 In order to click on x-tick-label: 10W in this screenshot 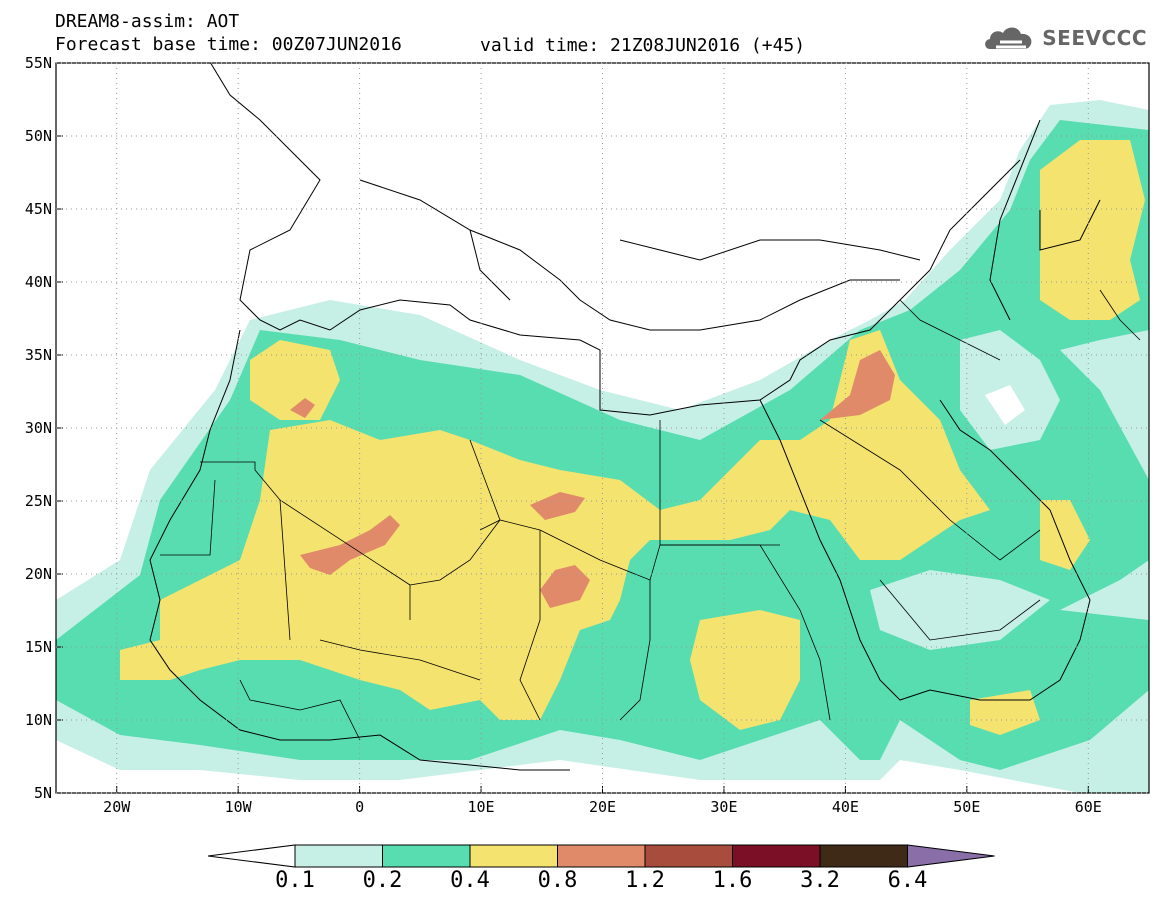, I will do `click(239, 807)`.